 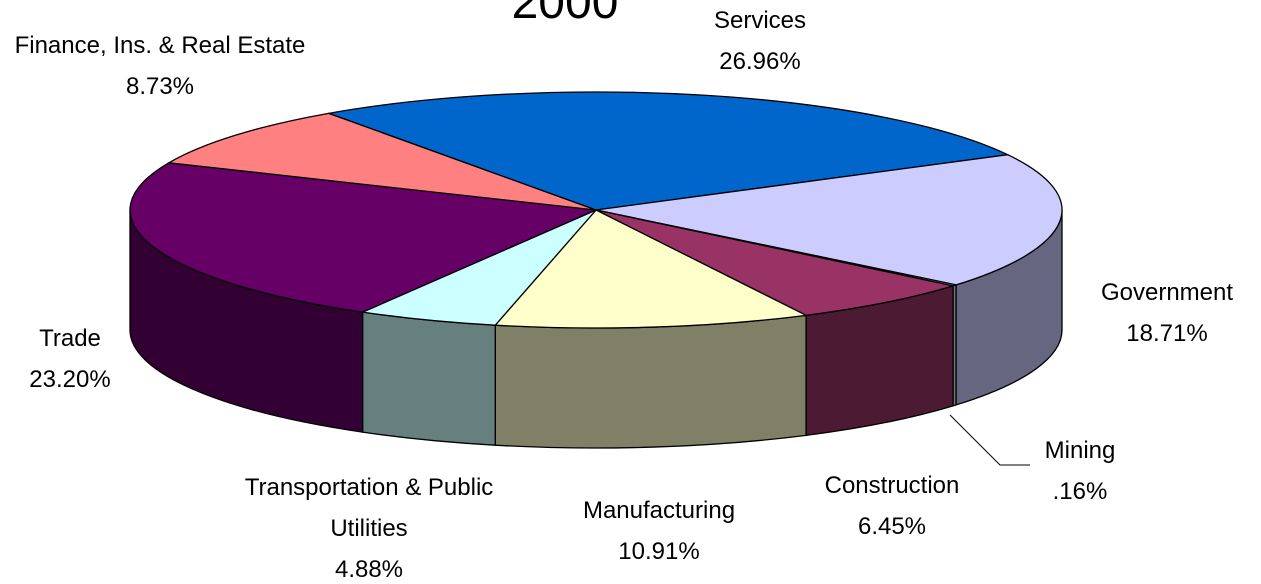 I want to click on slice-label: Trade 23.20%, so click(x=70, y=359).